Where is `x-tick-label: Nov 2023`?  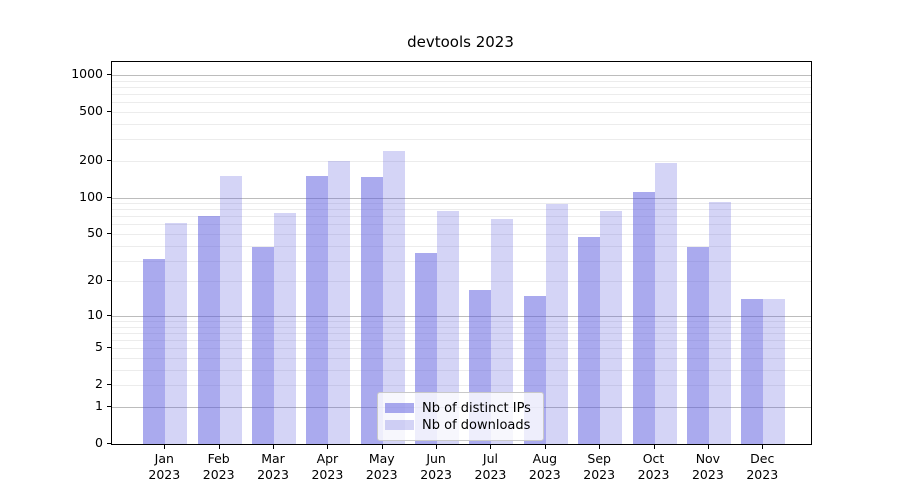
x-tick-label: Nov 2023 is located at coordinates (708, 467).